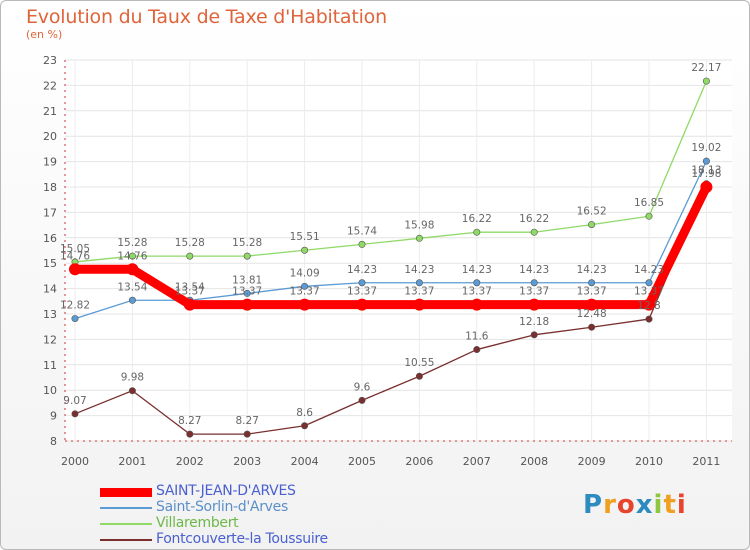 This screenshot has width=750, height=550. Describe the element at coordinates (362, 231) in the screenshot. I see `data-label: 15.74` at that location.